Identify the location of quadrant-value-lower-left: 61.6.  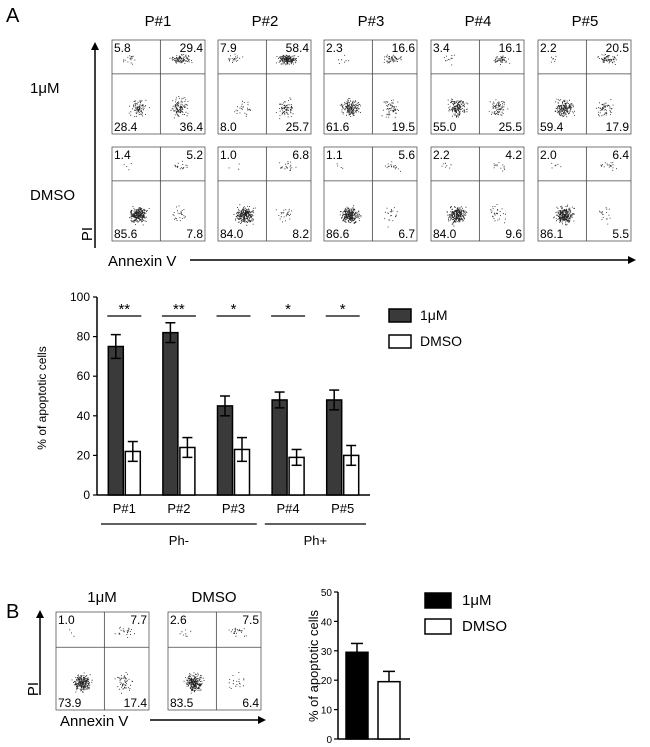
(338, 127).